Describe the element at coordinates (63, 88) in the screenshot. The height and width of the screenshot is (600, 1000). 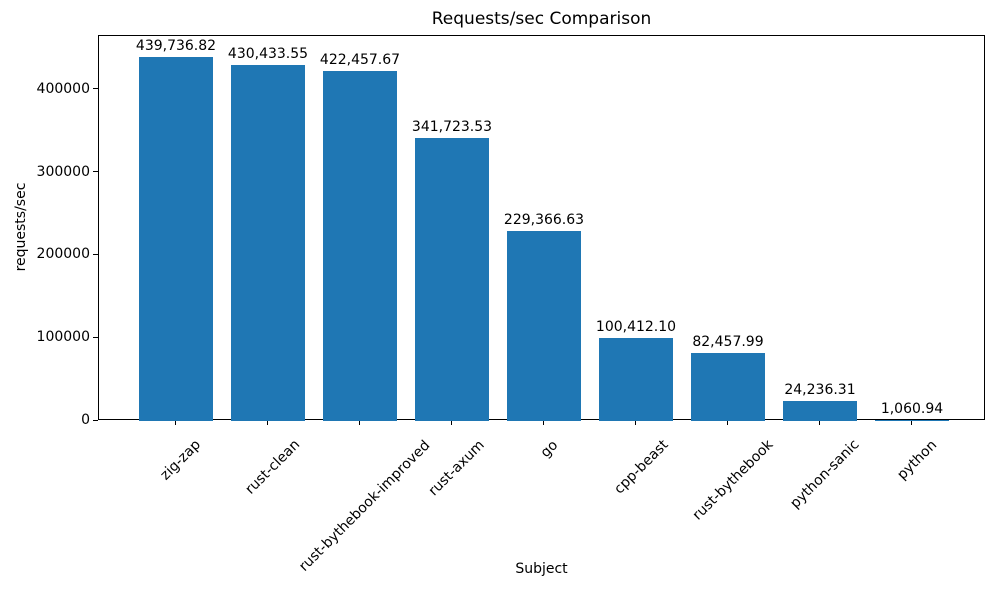
I see `y-tick-label: 400000` at that location.